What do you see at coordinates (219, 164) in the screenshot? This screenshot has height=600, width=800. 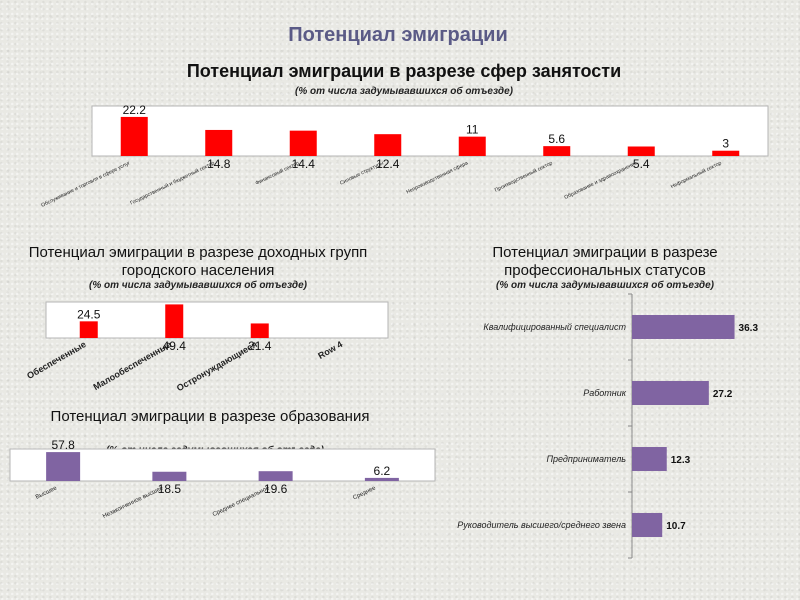 I see `sphere-data-label: 14.8` at bounding box center [219, 164].